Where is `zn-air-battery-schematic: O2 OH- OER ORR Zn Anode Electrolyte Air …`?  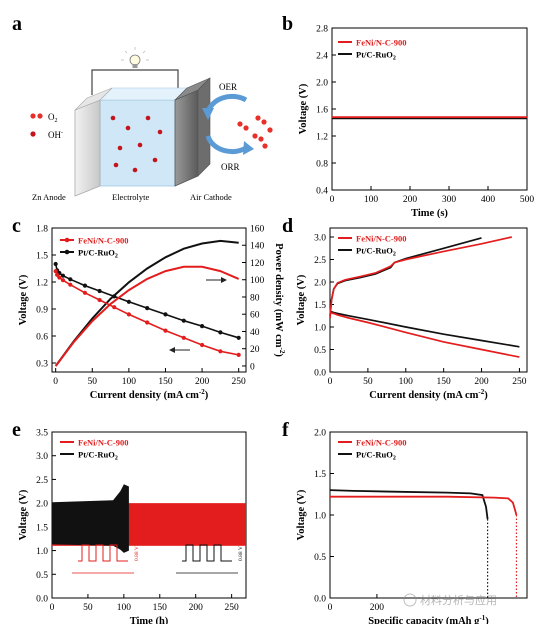
zn-air-battery-schematic: O2 OH- OER ORR Zn Anode Electrolyte Air … is located at coordinates (151, 124).